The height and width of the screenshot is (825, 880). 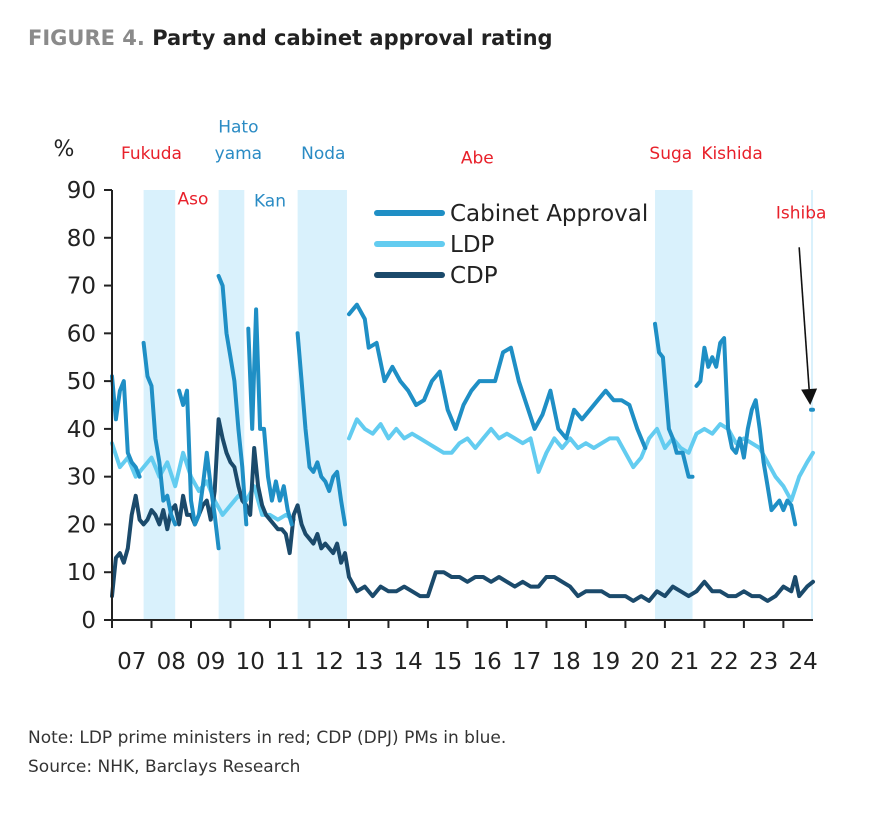 I want to click on x-tick-label: 20, so click(x=645, y=662).